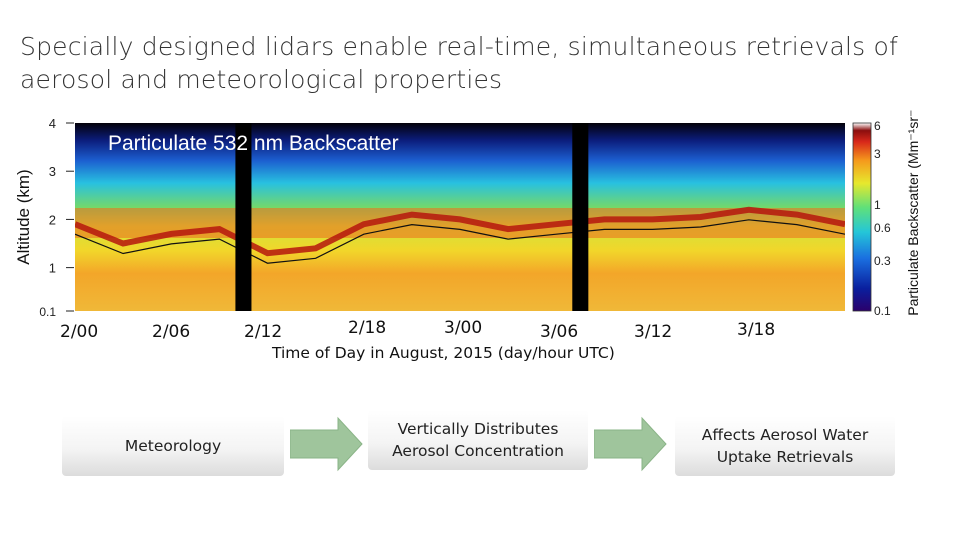 The width and height of the screenshot is (960, 540). I want to click on x-tick-label: 2/06, so click(171, 332).